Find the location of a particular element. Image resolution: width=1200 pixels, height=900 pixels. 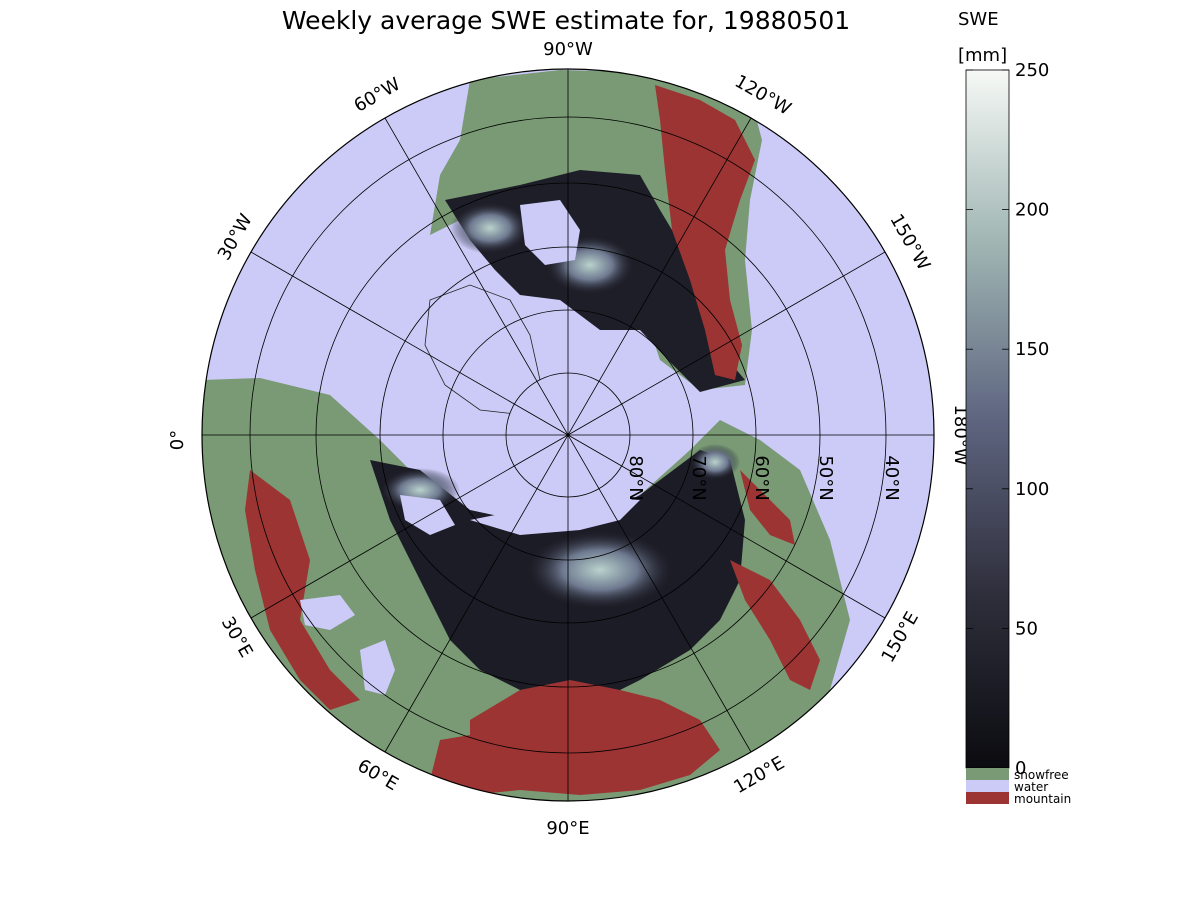

latitude-labels: 80°N 70°N 60°N 50°N 40°N is located at coordinates (763, 477).